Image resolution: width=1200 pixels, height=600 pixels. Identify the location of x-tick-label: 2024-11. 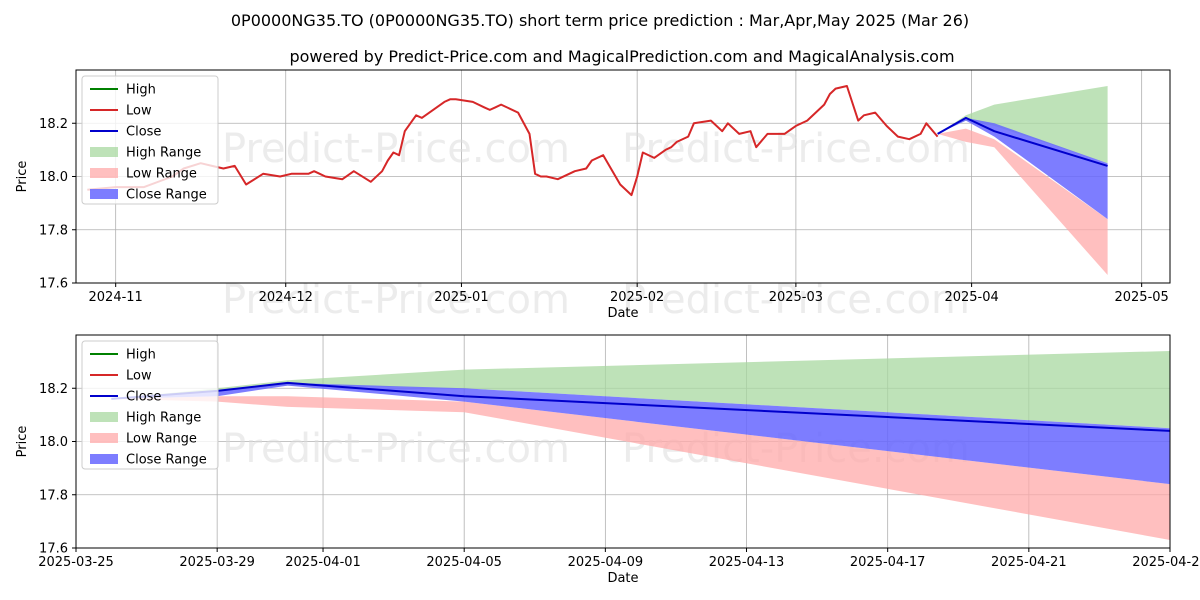
(116, 297).